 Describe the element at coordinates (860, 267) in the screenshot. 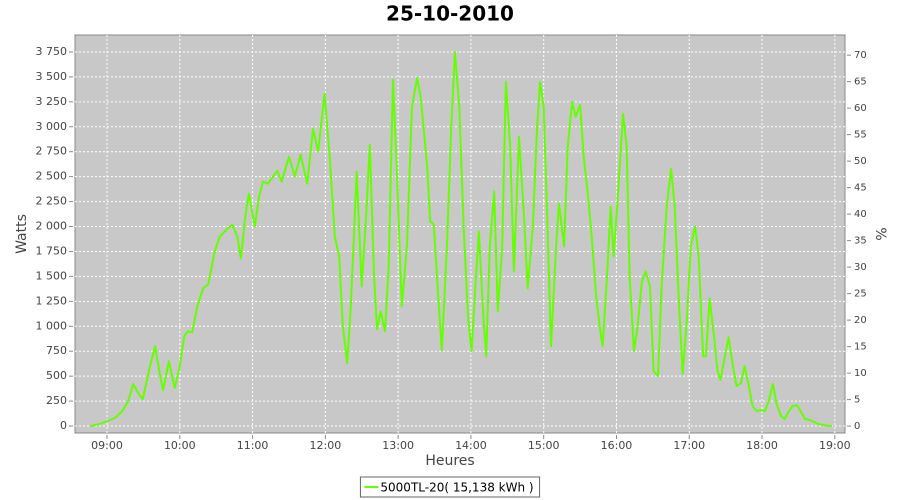

I see `y2-tick-label: 30` at that location.